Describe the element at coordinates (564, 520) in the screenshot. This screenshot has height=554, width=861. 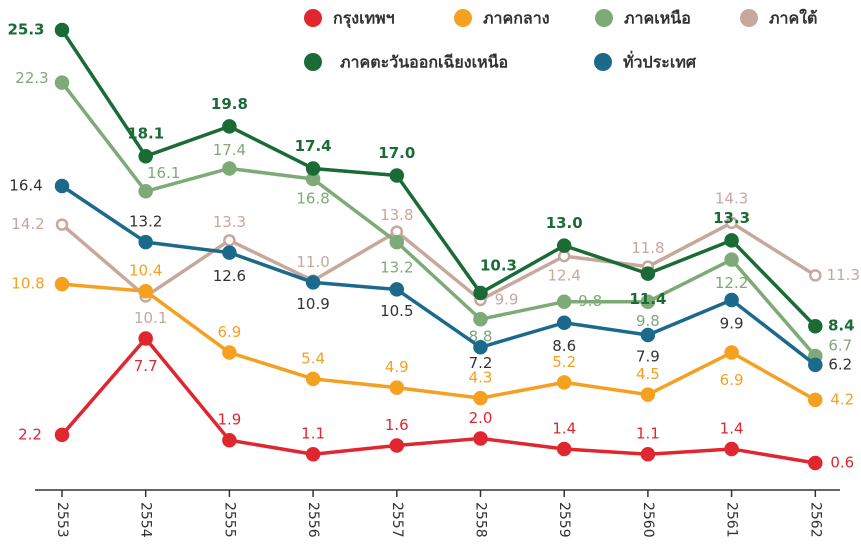
I see `x-tick-label: 2559` at that location.